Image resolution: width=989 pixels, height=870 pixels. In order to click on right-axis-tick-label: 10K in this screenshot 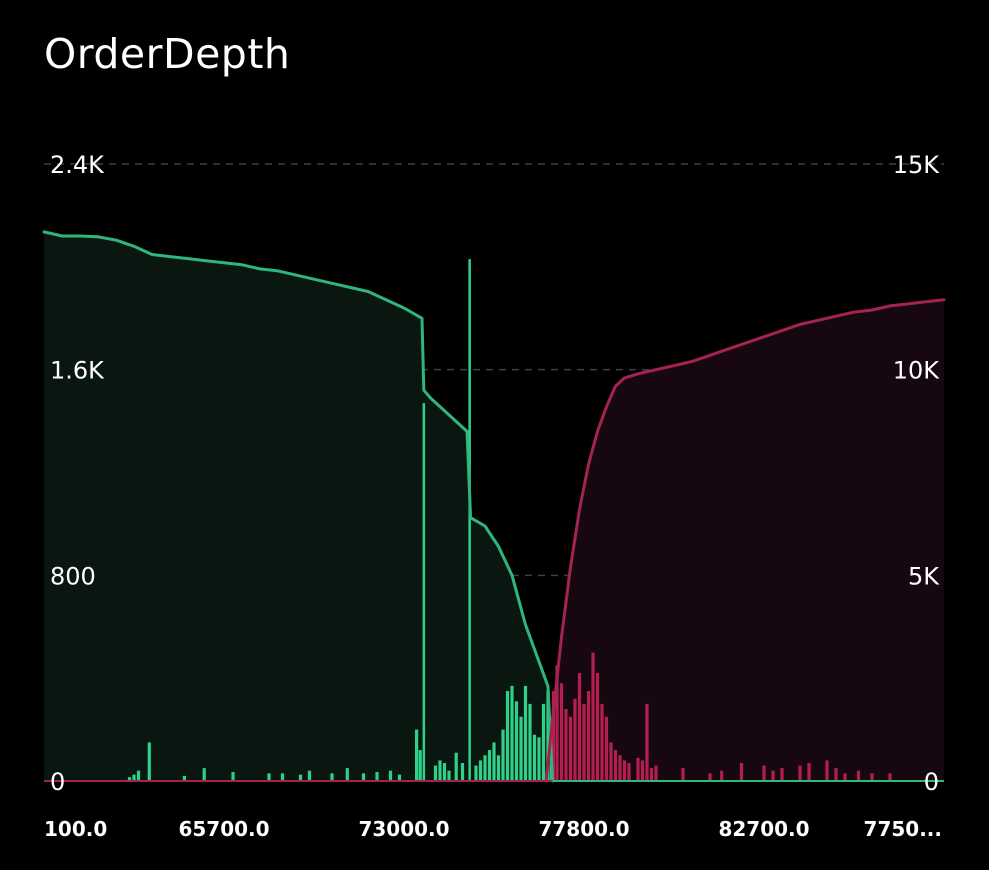, I will do `click(917, 371)`.